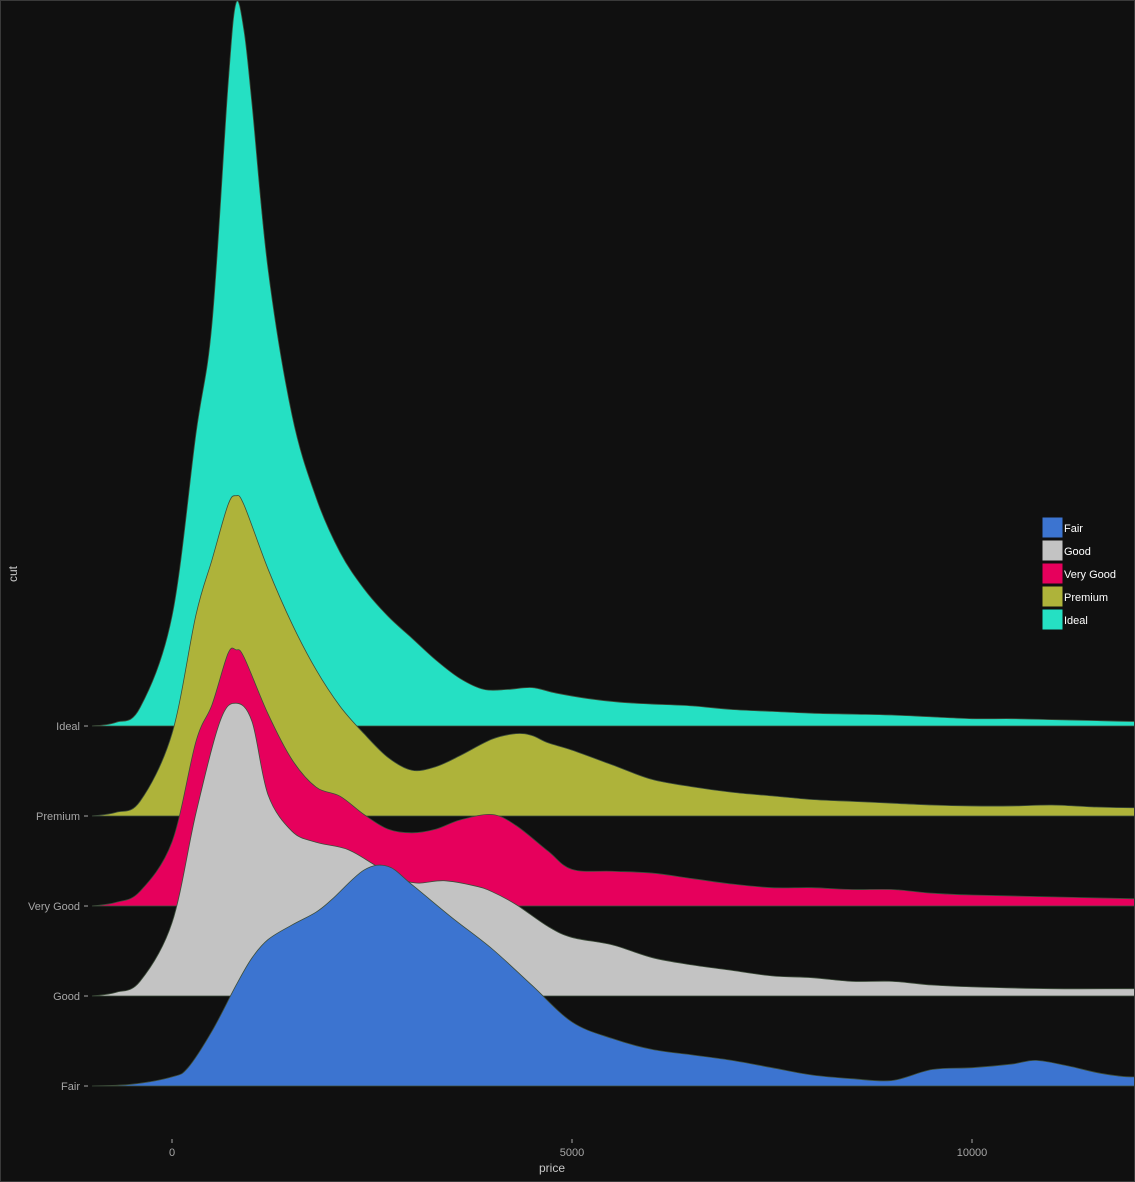 This screenshot has width=1135, height=1182. I want to click on legend-key-very-good, so click(1052, 573).